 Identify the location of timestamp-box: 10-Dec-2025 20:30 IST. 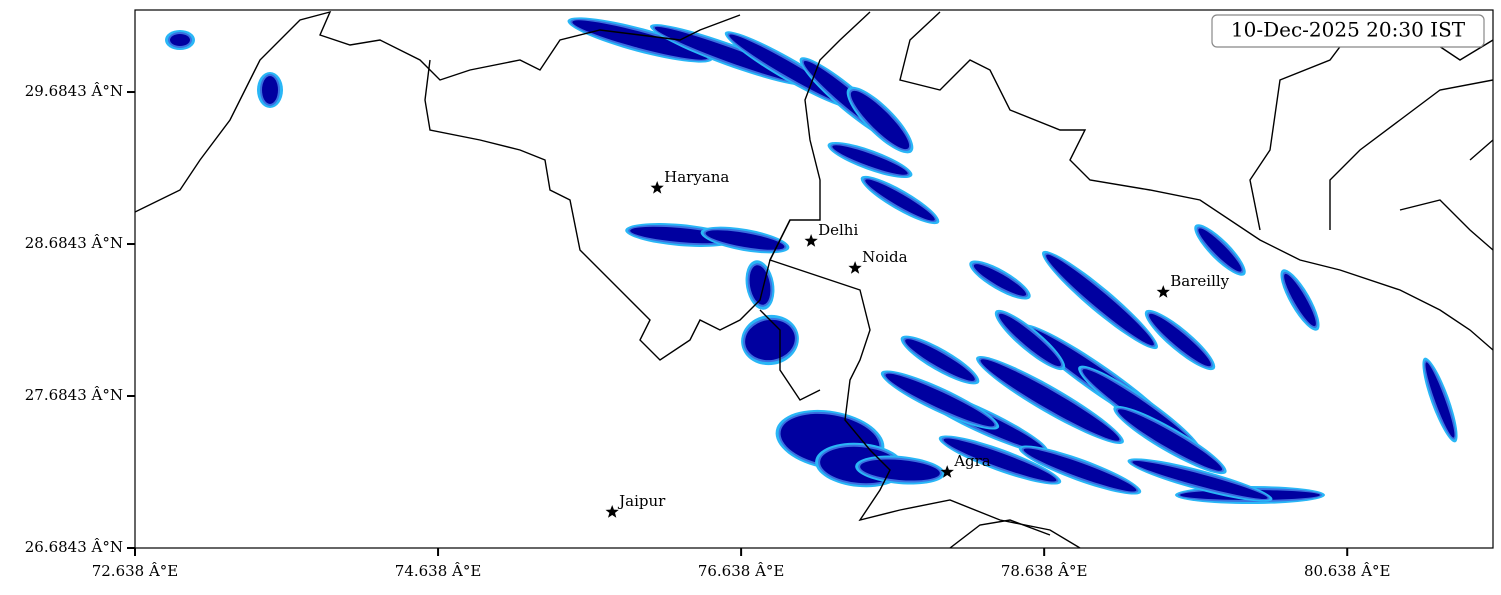
(1348, 31).